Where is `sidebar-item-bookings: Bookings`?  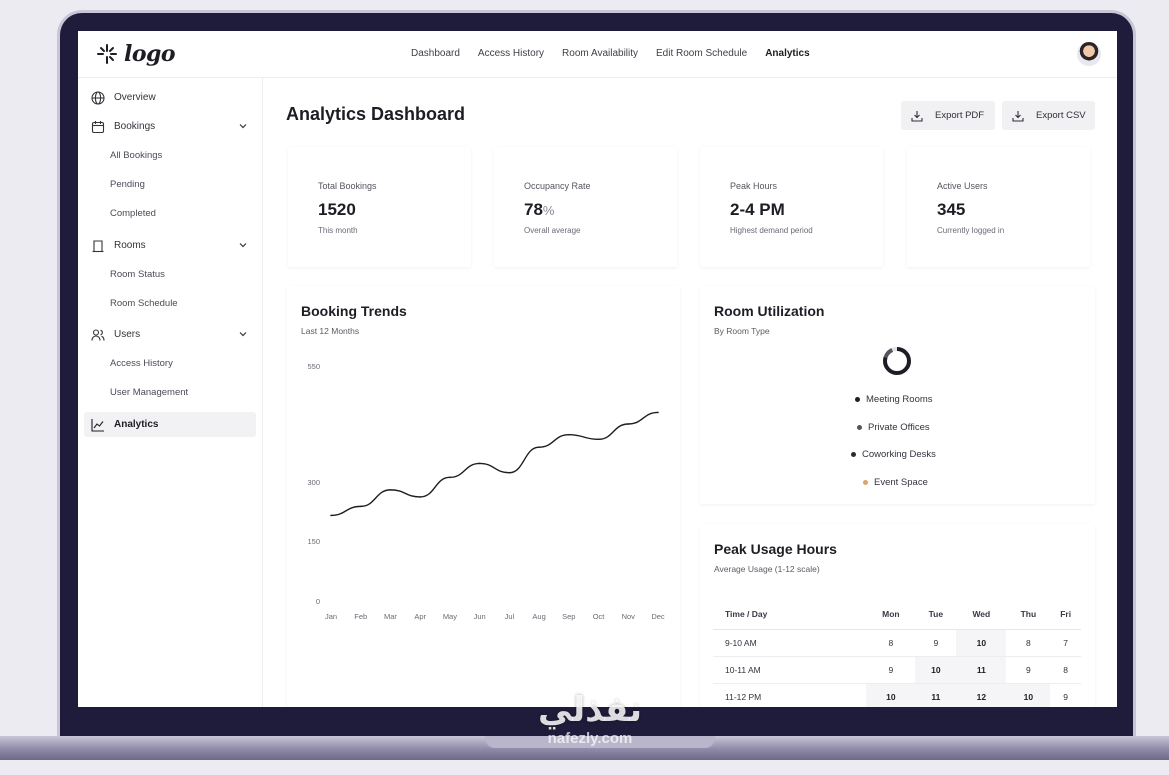
sidebar-item-bookings: Bookings is located at coordinates (170, 126).